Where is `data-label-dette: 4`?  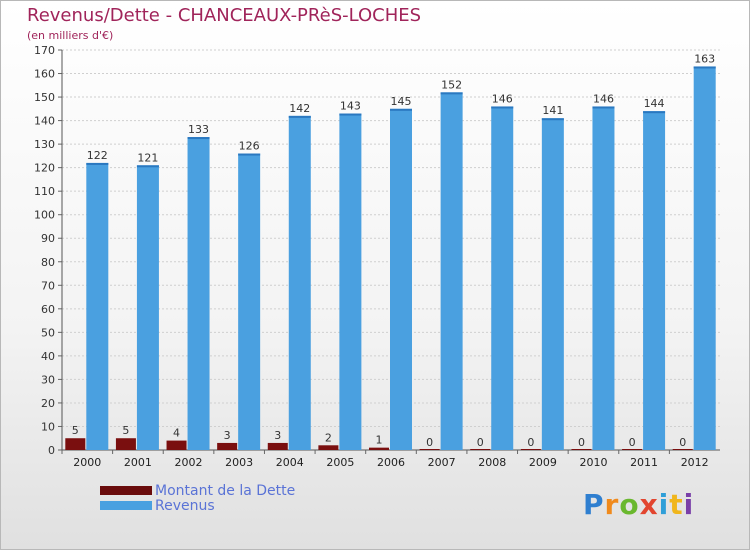 data-label-dette: 4 is located at coordinates (176, 433).